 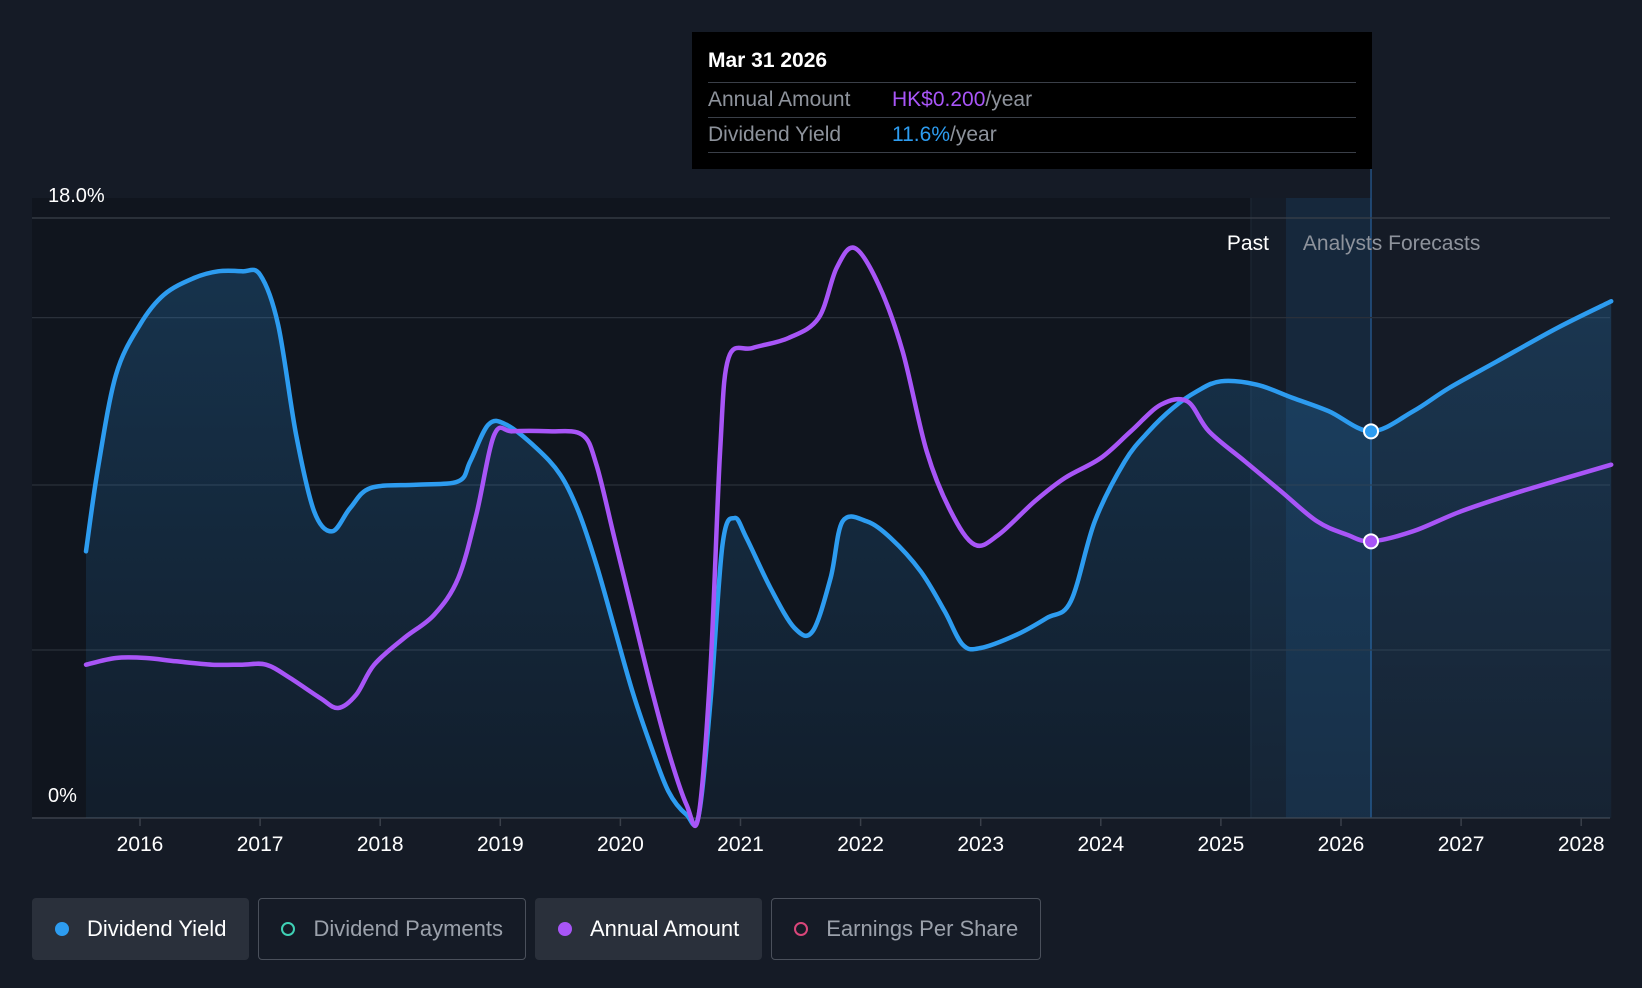 What do you see at coordinates (775, 134) in the screenshot?
I see `tooltip-label: Dividend Yield` at bounding box center [775, 134].